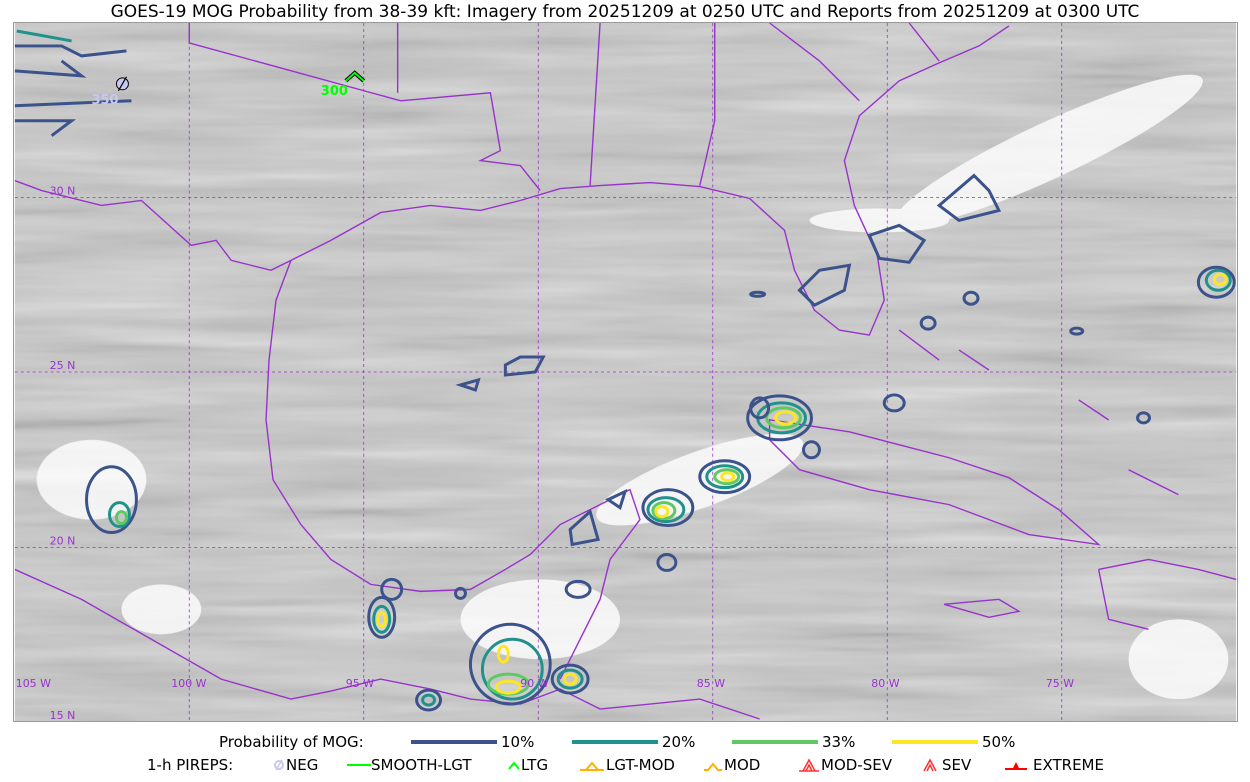  Describe the element at coordinates (1016, 766) in the screenshot. I see `extreme-icon` at that location.